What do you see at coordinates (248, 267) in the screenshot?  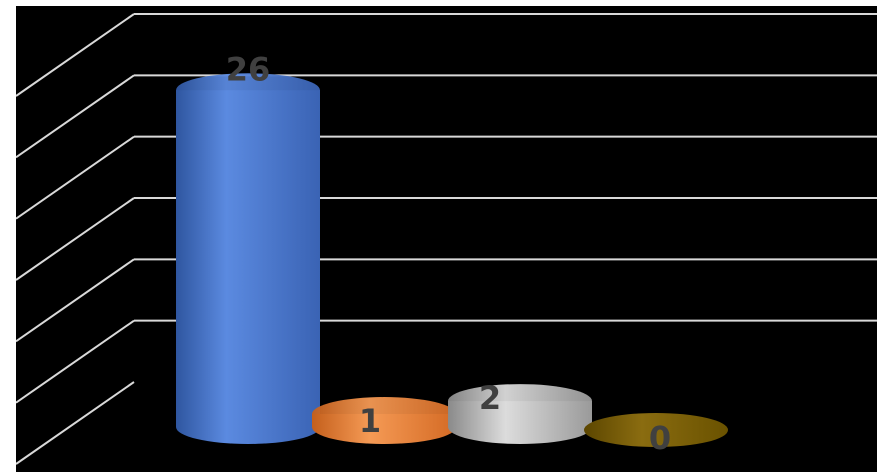 I see `bar-body` at bounding box center [248, 267].